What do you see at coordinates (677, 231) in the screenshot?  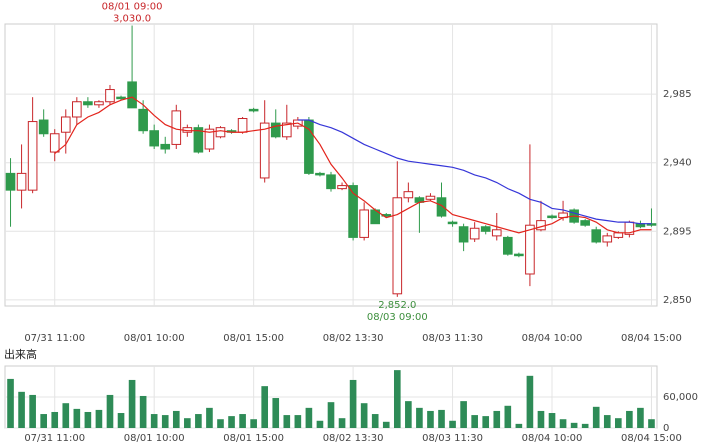 I see `y-tick-label: 2,895` at bounding box center [677, 231].